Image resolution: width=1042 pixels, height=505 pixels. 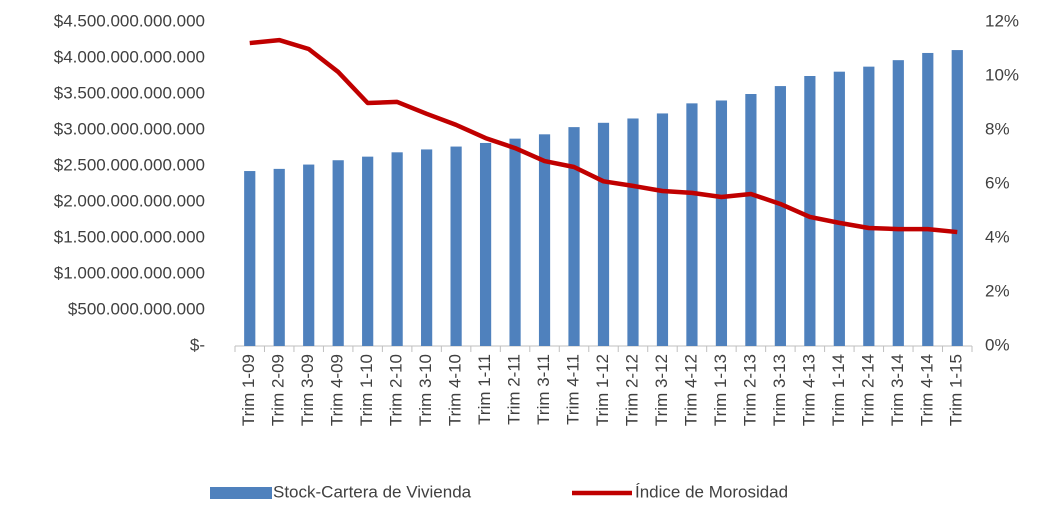 What do you see at coordinates (711, 491) in the screenshot?
I see `legend-label: Índice de Morosidad` at bounding box center [711, 491].